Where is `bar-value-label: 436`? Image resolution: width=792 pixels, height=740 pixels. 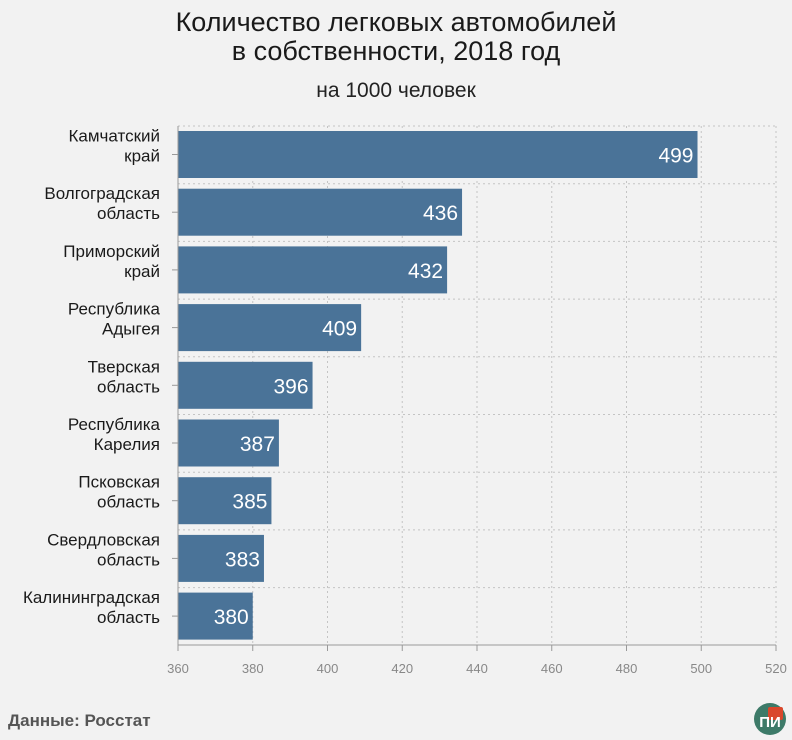
bar-value-label: 436 is located at coordinates (440, 213).